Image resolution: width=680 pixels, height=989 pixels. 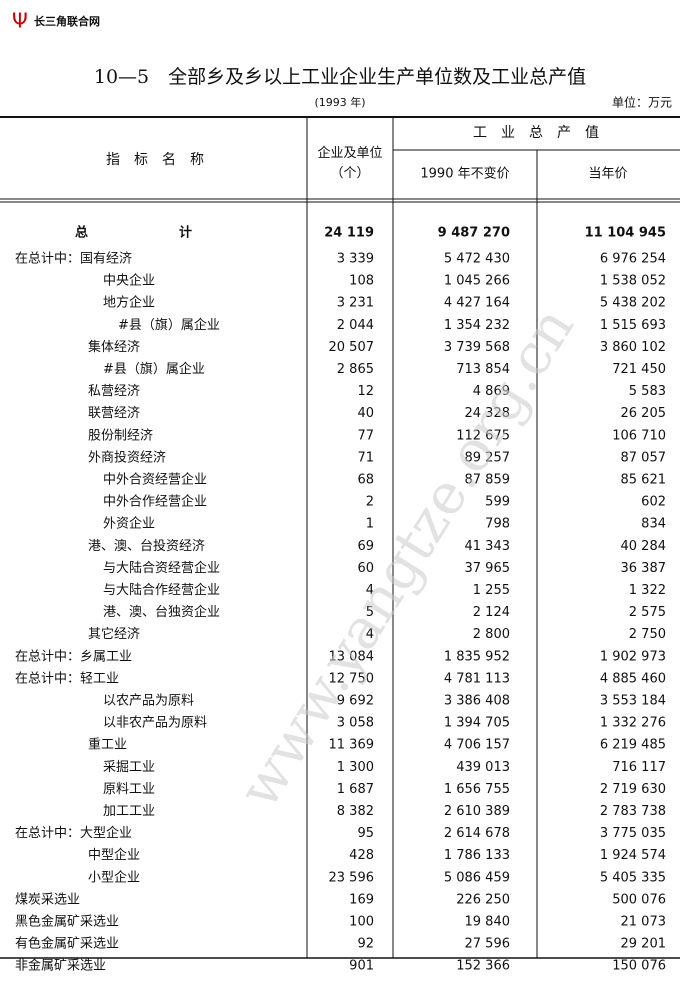 I want to click on cell: 29 201, so click(x=644, y=944).